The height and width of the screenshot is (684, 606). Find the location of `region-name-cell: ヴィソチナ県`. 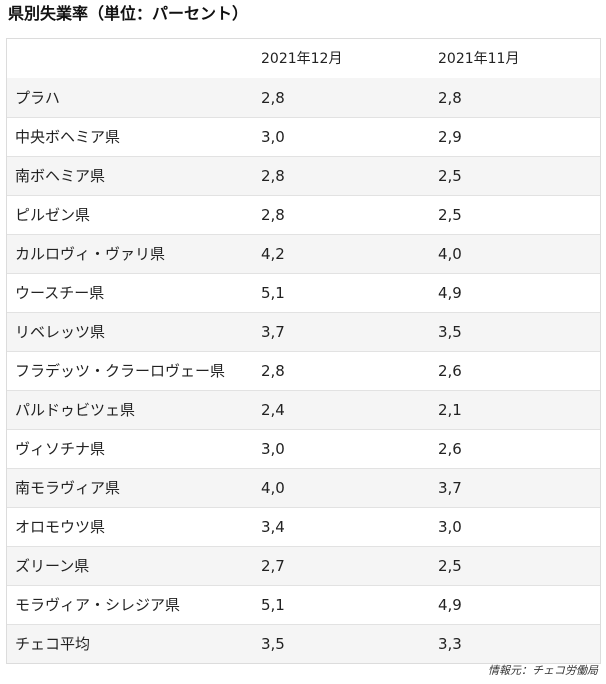

region-name-cell: ヴィソチナ県 is located at coordinates (60, 449).